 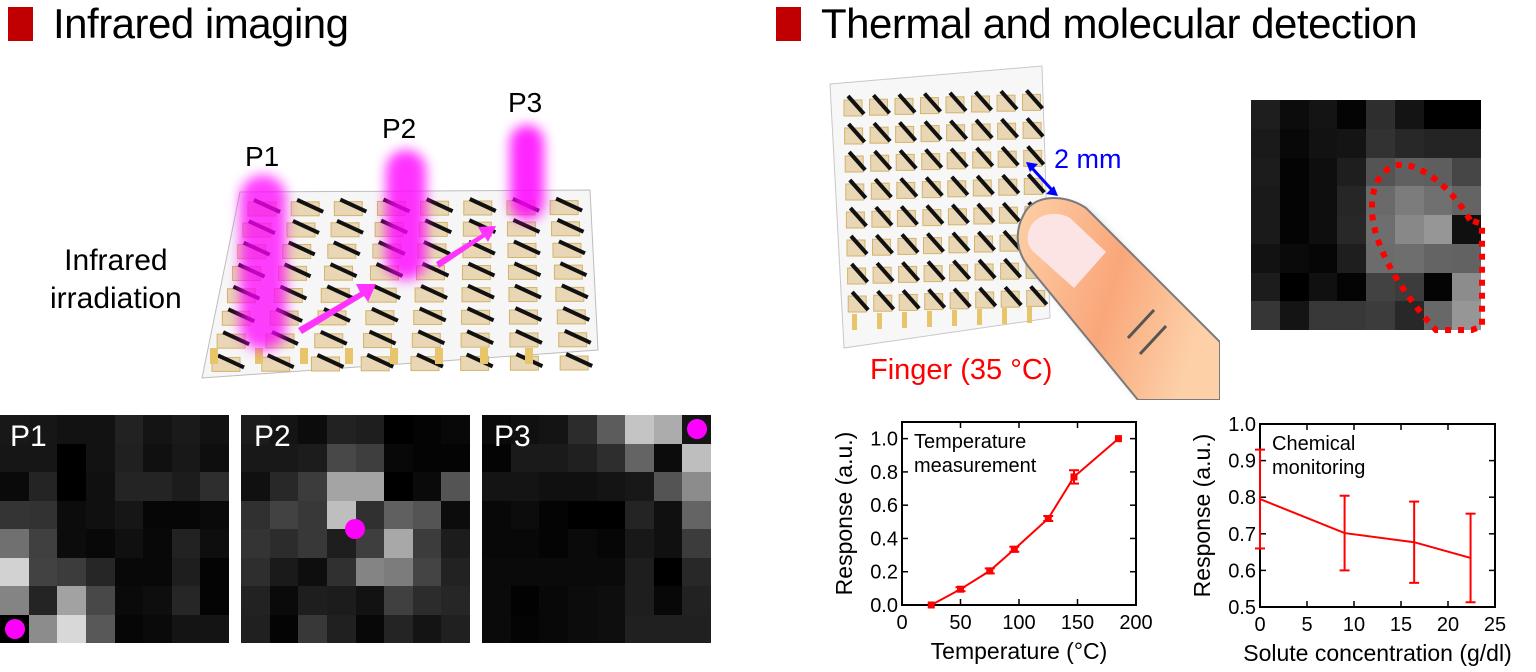 What do you see at coordinates (884, 606) in the screenshot?
I see `y-tick-label: 0.0` at bounding box center [884, 606].